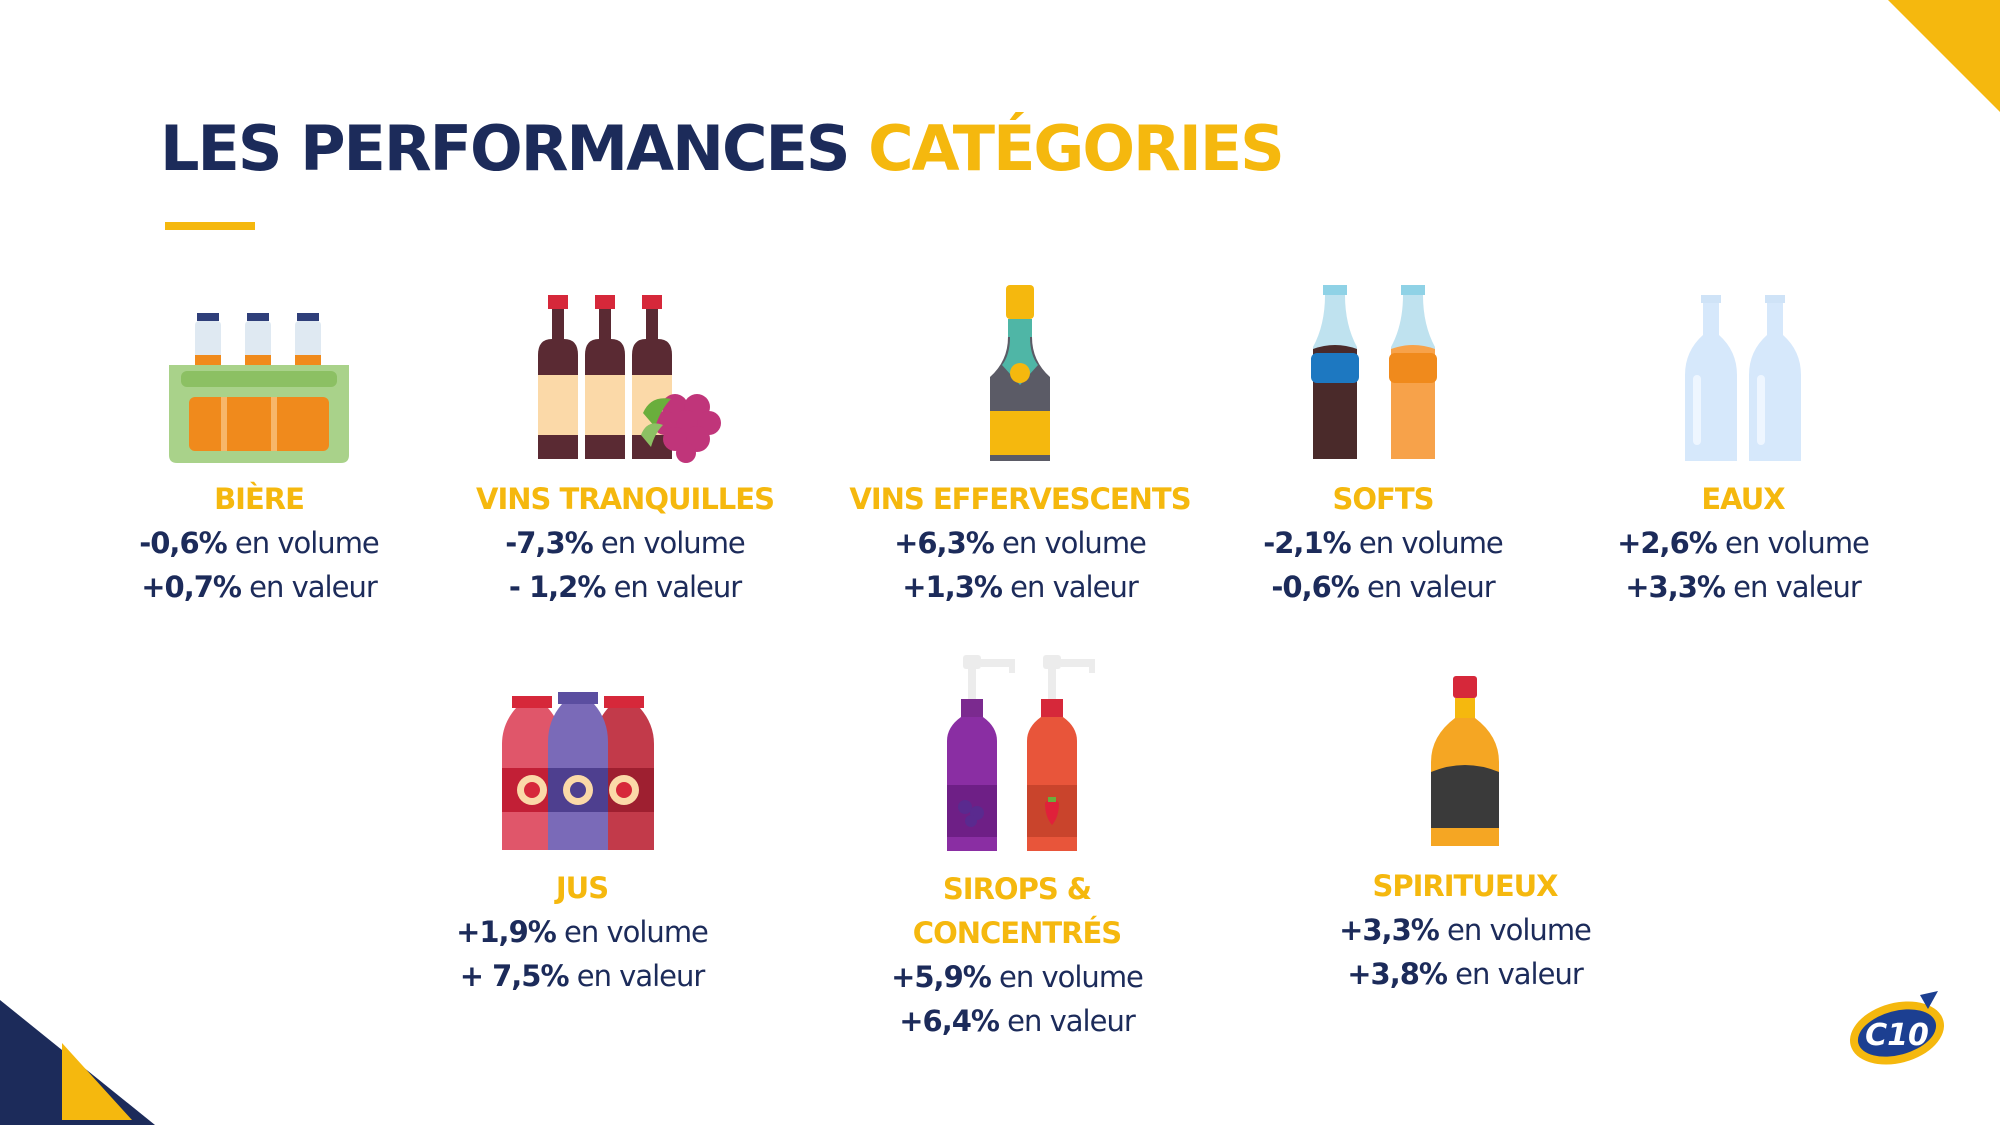 The width and height of the screenshot is (2000, 1125). I want to click on category-soft-drinks: SOFTS -2,1% en volume -0,6% en valeur, so click(1383, 437).